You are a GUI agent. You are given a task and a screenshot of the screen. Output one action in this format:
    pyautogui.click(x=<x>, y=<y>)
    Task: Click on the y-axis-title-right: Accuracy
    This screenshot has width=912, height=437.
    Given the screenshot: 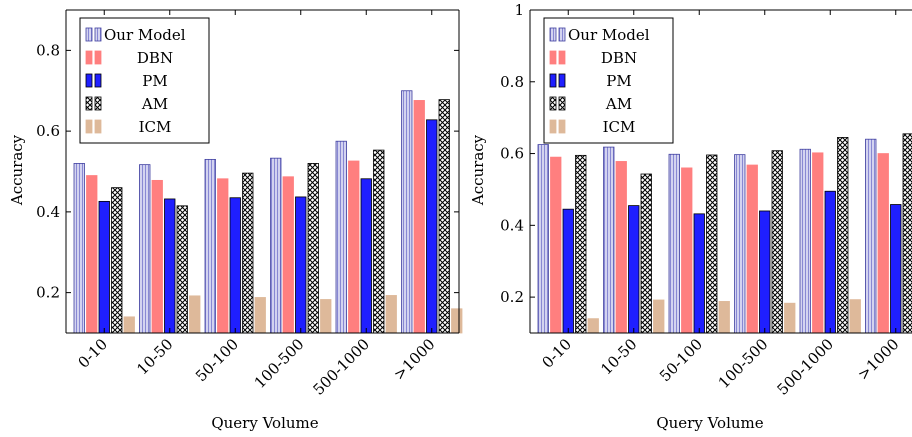 What is the action you would take?
    pyautogui.click(x=478, y=170)
    